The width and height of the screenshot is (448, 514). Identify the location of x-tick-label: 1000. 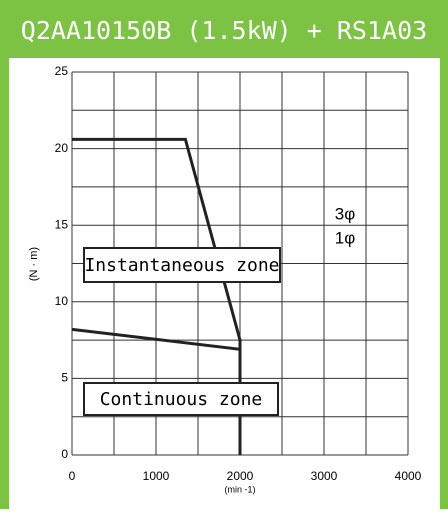
(156, 476).